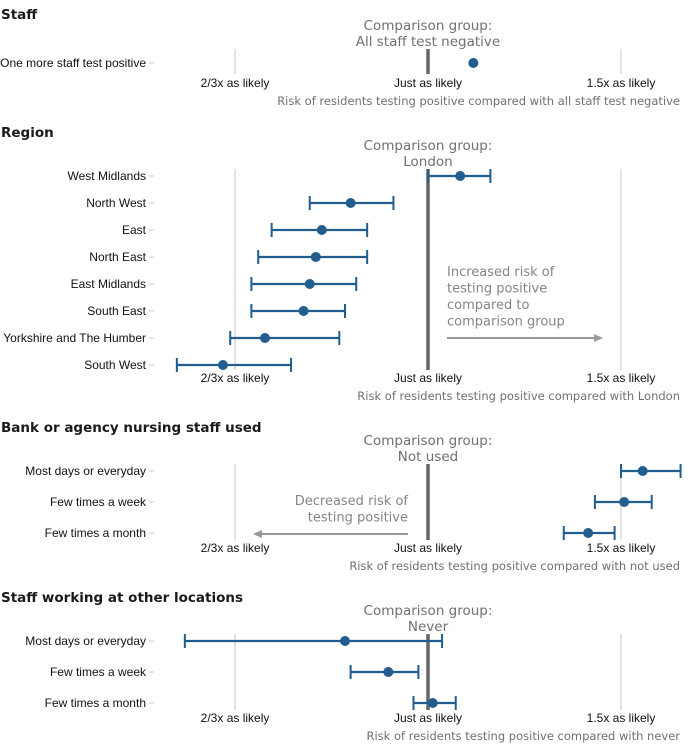  What do you see at coordinates (107, 176) in the screenshot?
I see `row-label: West Midlands` at bounding box center [107, 176].